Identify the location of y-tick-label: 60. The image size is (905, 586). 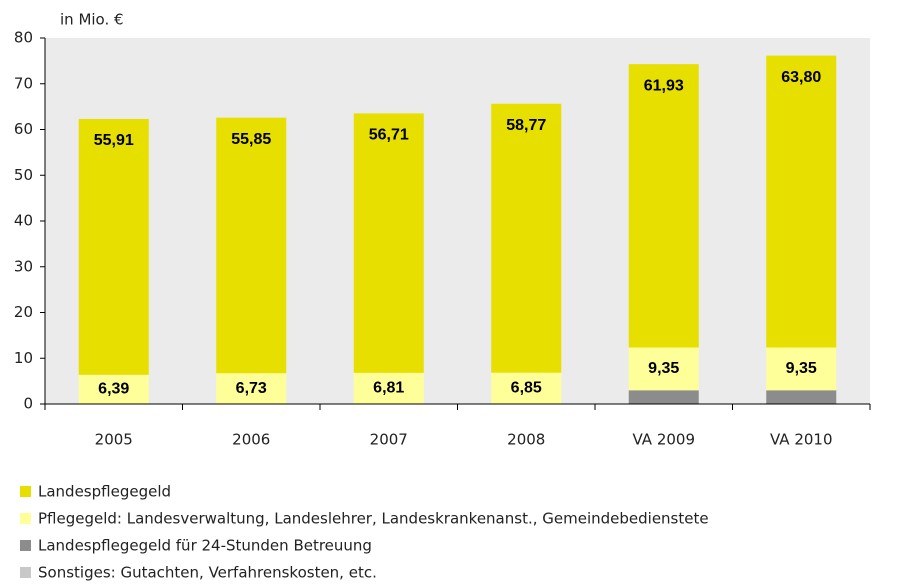
(23, 129).